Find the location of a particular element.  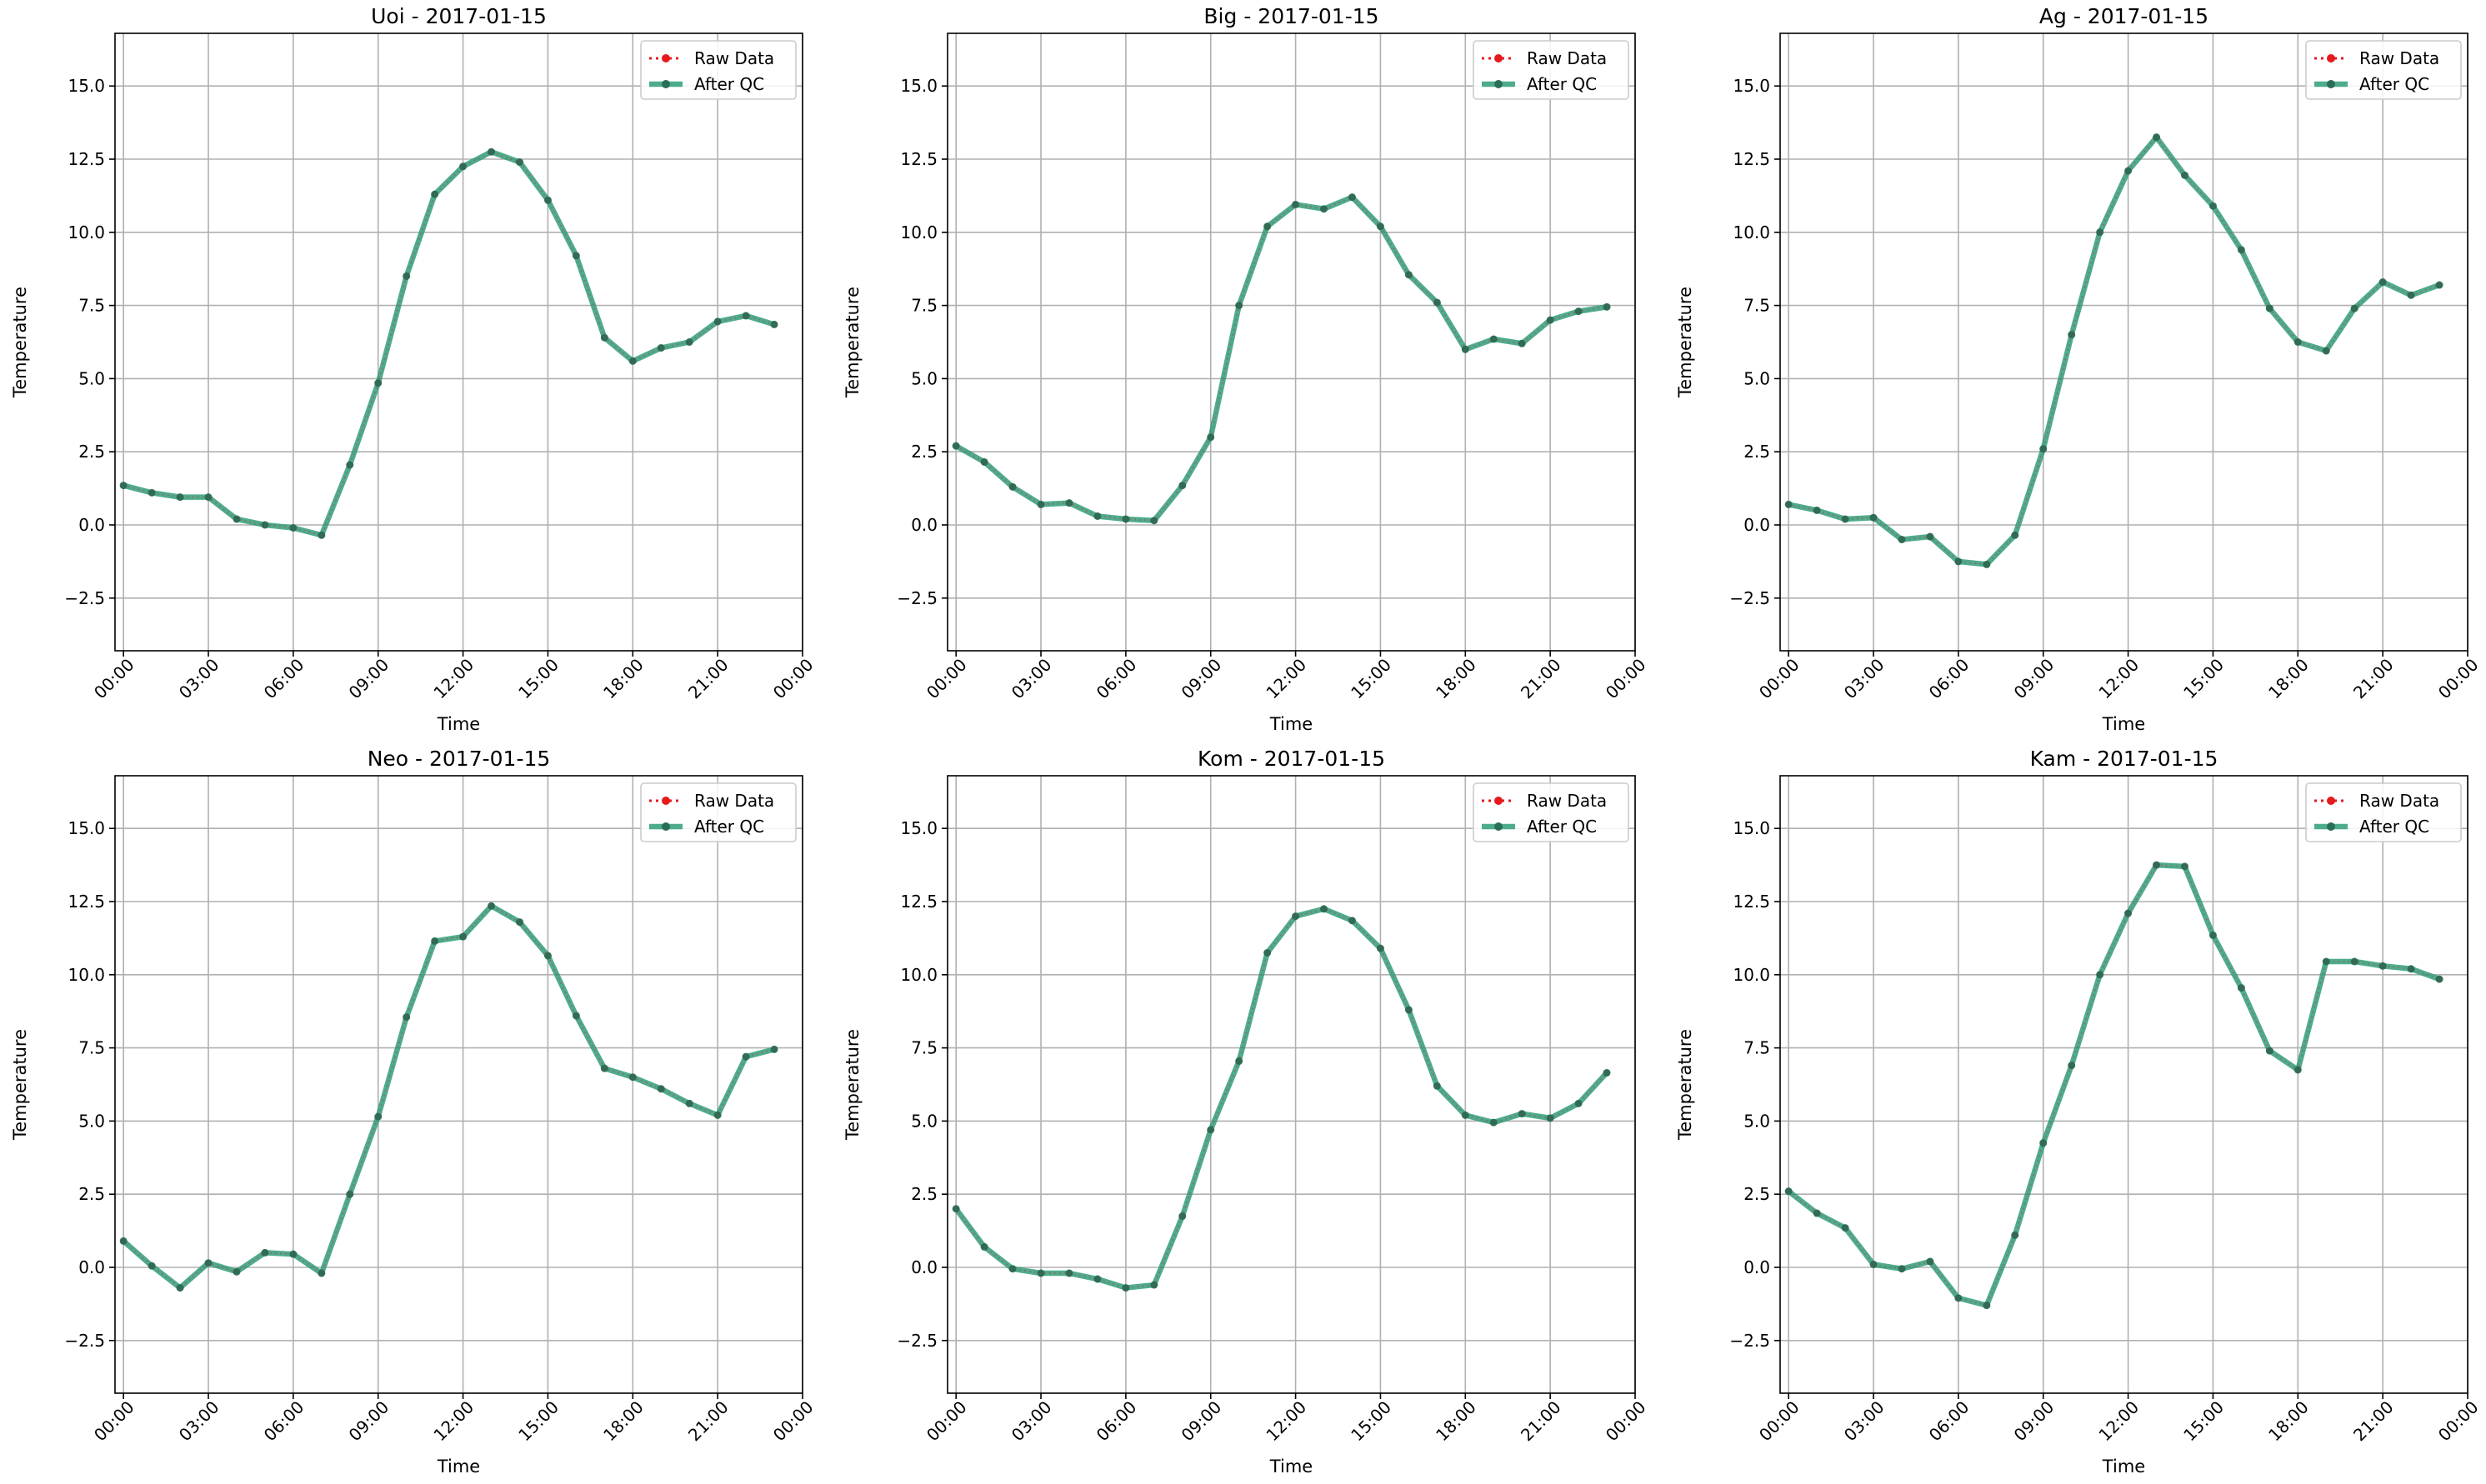

axes-frame is located at coordinates (1291, 1084).